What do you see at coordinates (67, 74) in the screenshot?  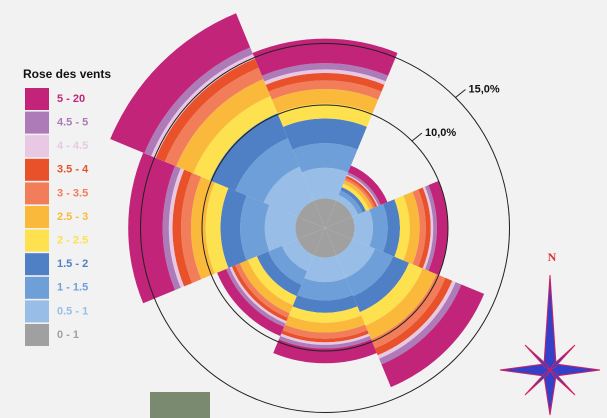 I see `legend-title: Rose des vents` at bounding box center [67, 74].